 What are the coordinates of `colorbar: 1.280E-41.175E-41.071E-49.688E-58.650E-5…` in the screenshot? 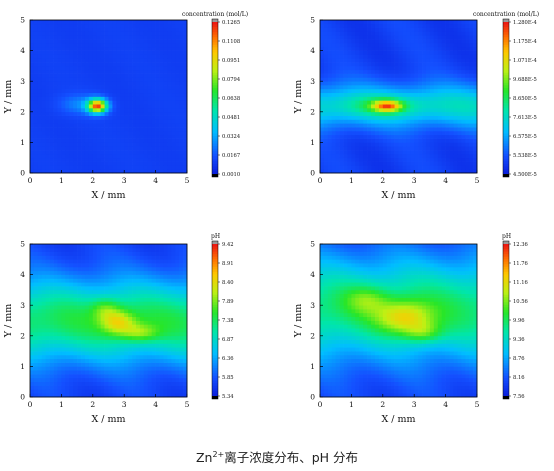 It's located at (506, 94).